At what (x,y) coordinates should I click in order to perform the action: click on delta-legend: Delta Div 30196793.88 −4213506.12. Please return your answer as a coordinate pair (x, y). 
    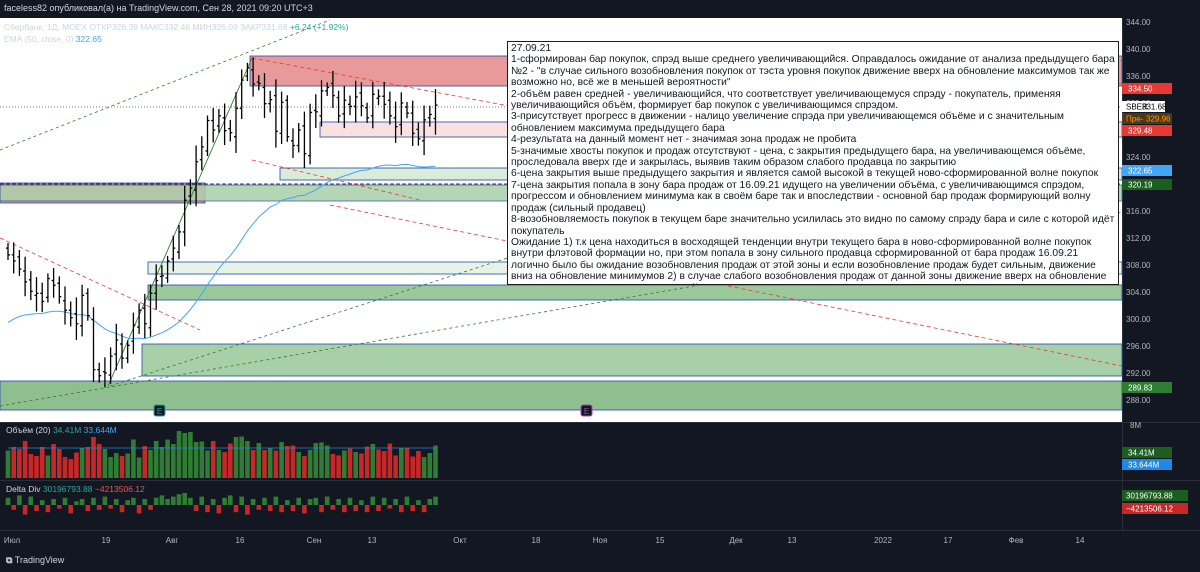
    Looking at the image, I should click on (75, 489).